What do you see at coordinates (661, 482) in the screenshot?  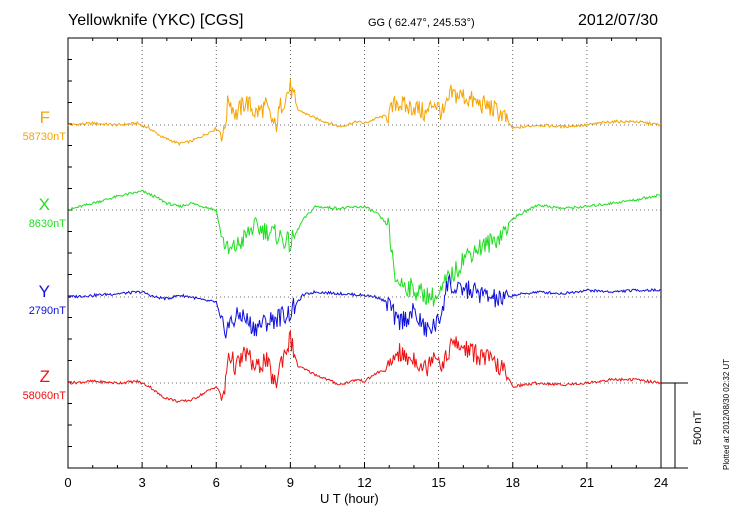 I see `x-tick-label: 24` at bounding box center [661, 482].